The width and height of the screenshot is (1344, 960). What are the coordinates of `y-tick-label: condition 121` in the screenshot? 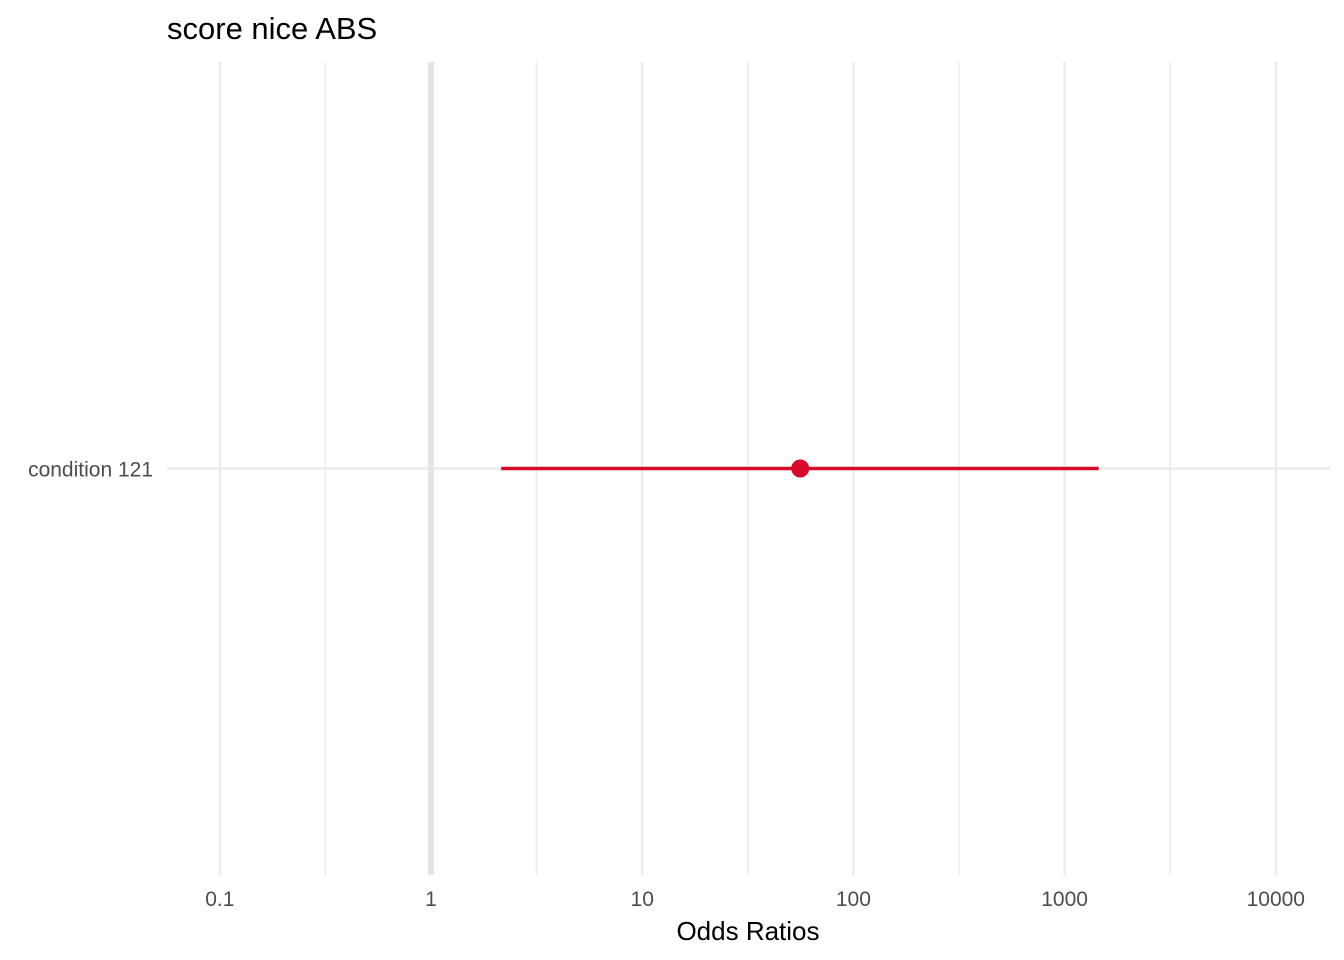 It's located at (90, 470).